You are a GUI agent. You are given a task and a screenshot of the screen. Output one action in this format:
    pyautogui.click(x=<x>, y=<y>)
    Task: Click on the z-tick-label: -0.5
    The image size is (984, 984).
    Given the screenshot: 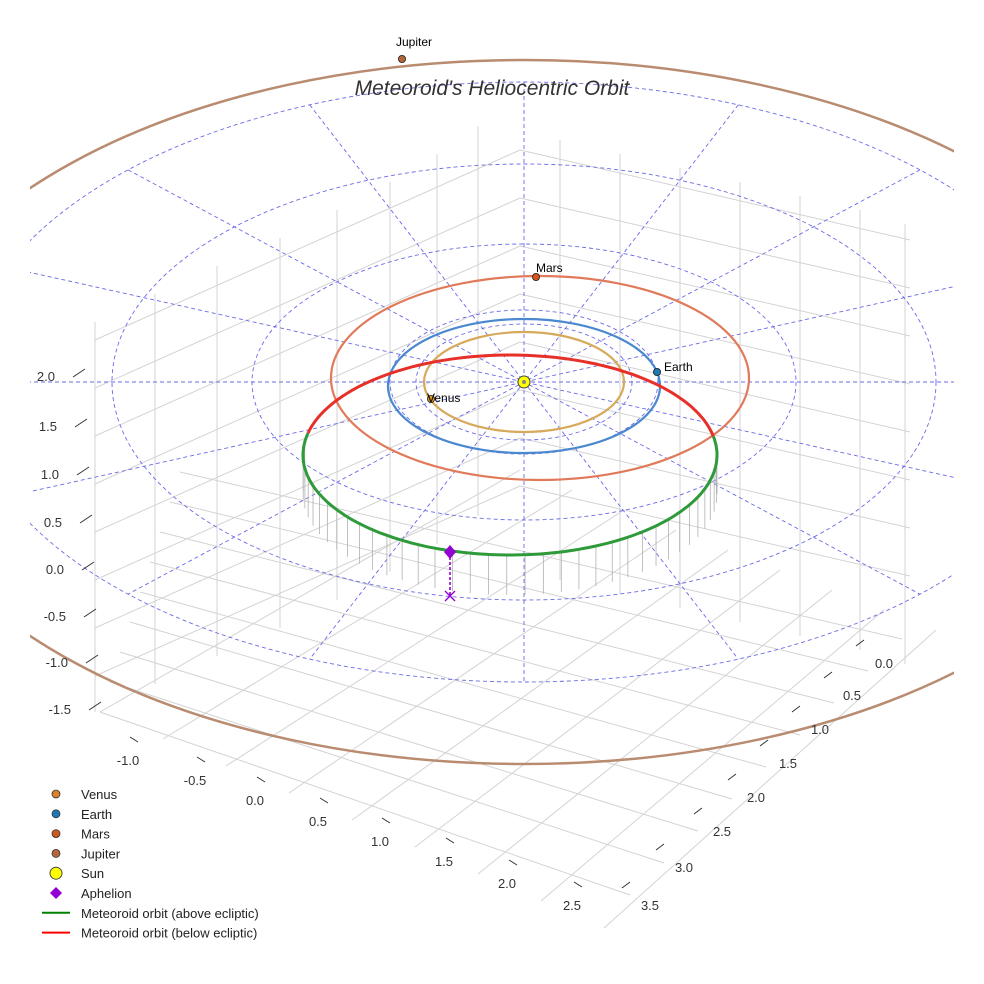 What is the action you would take?
    pyautogui.click(x=55, y=616)
    